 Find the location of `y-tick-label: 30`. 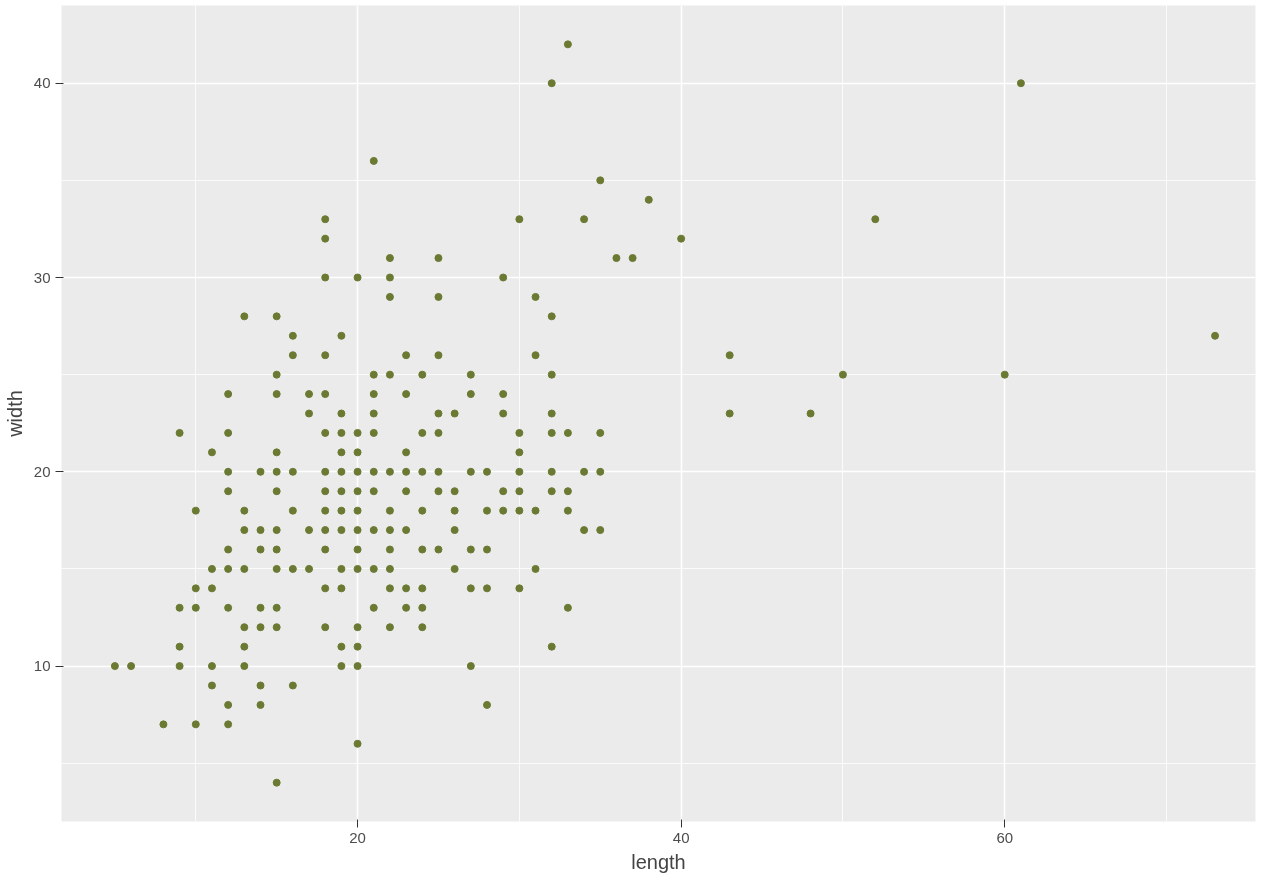

y-tick-label: 30 is located at coordinates (42, 277).